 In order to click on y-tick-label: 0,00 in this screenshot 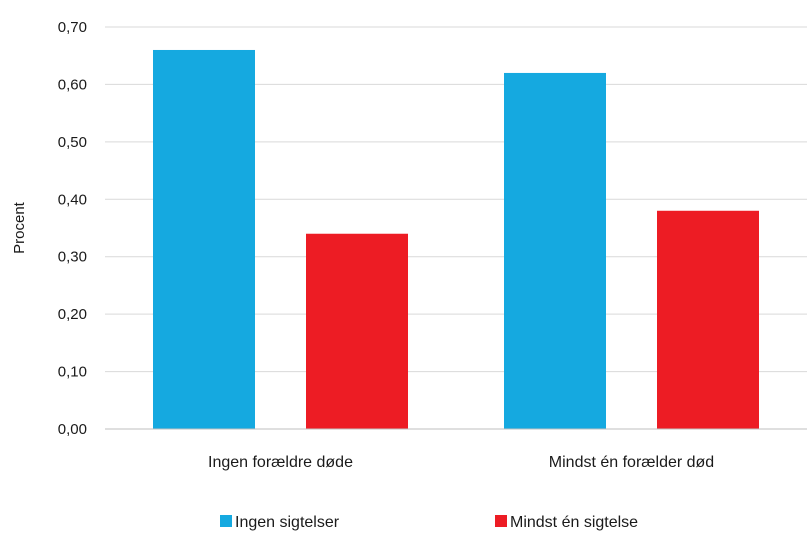, I will do `click(72, 429)`.